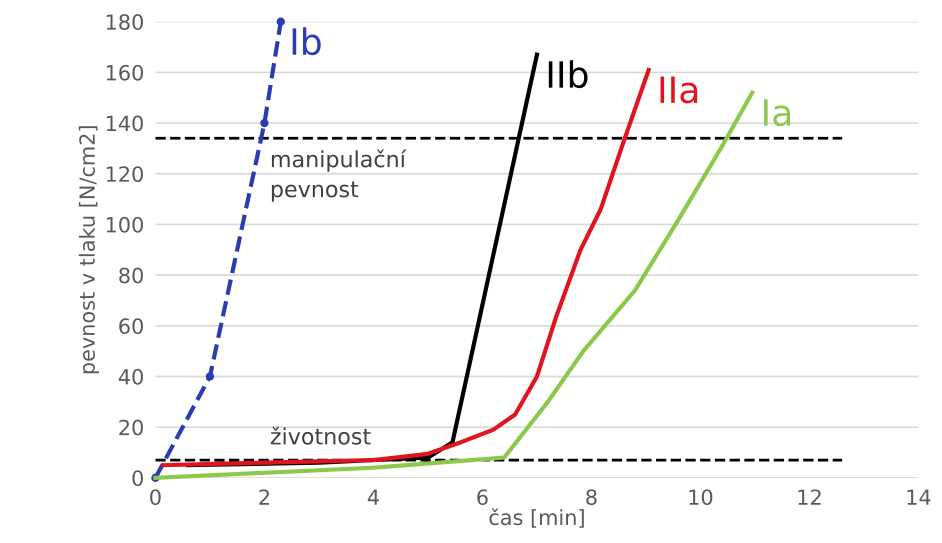 The image size is (942, 543). Describe the element at coordinates (137, 478) in the screenshot. I see `y-tick-label: 0` at that location.